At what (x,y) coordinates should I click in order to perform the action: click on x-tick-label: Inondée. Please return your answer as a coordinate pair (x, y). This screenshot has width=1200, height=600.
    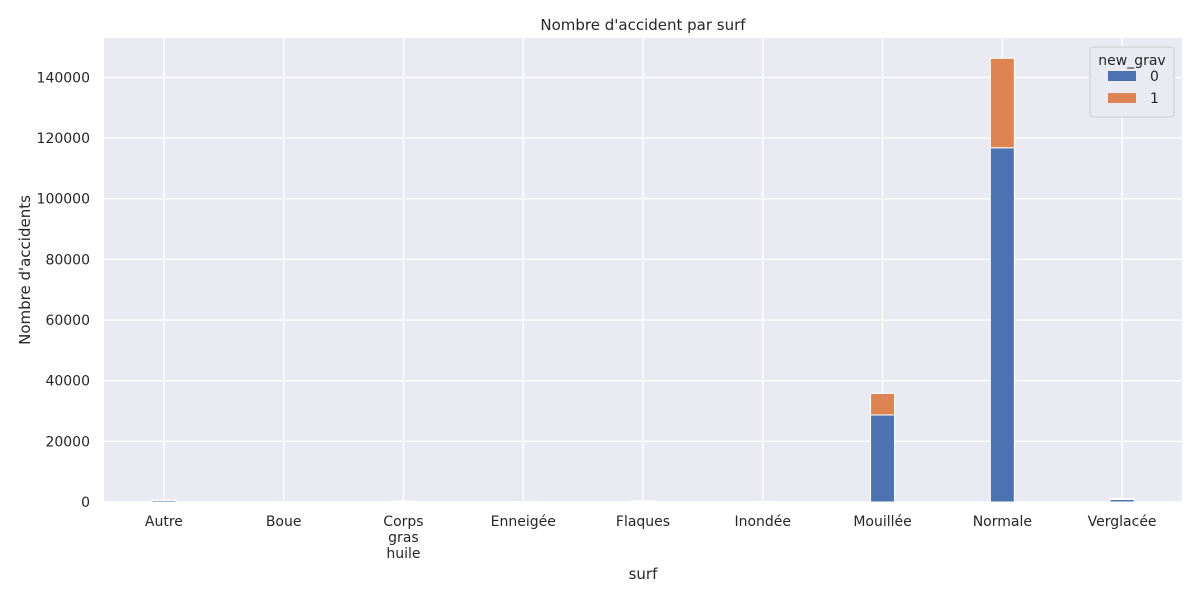
    Looking at the image, I should click on (762, 522).